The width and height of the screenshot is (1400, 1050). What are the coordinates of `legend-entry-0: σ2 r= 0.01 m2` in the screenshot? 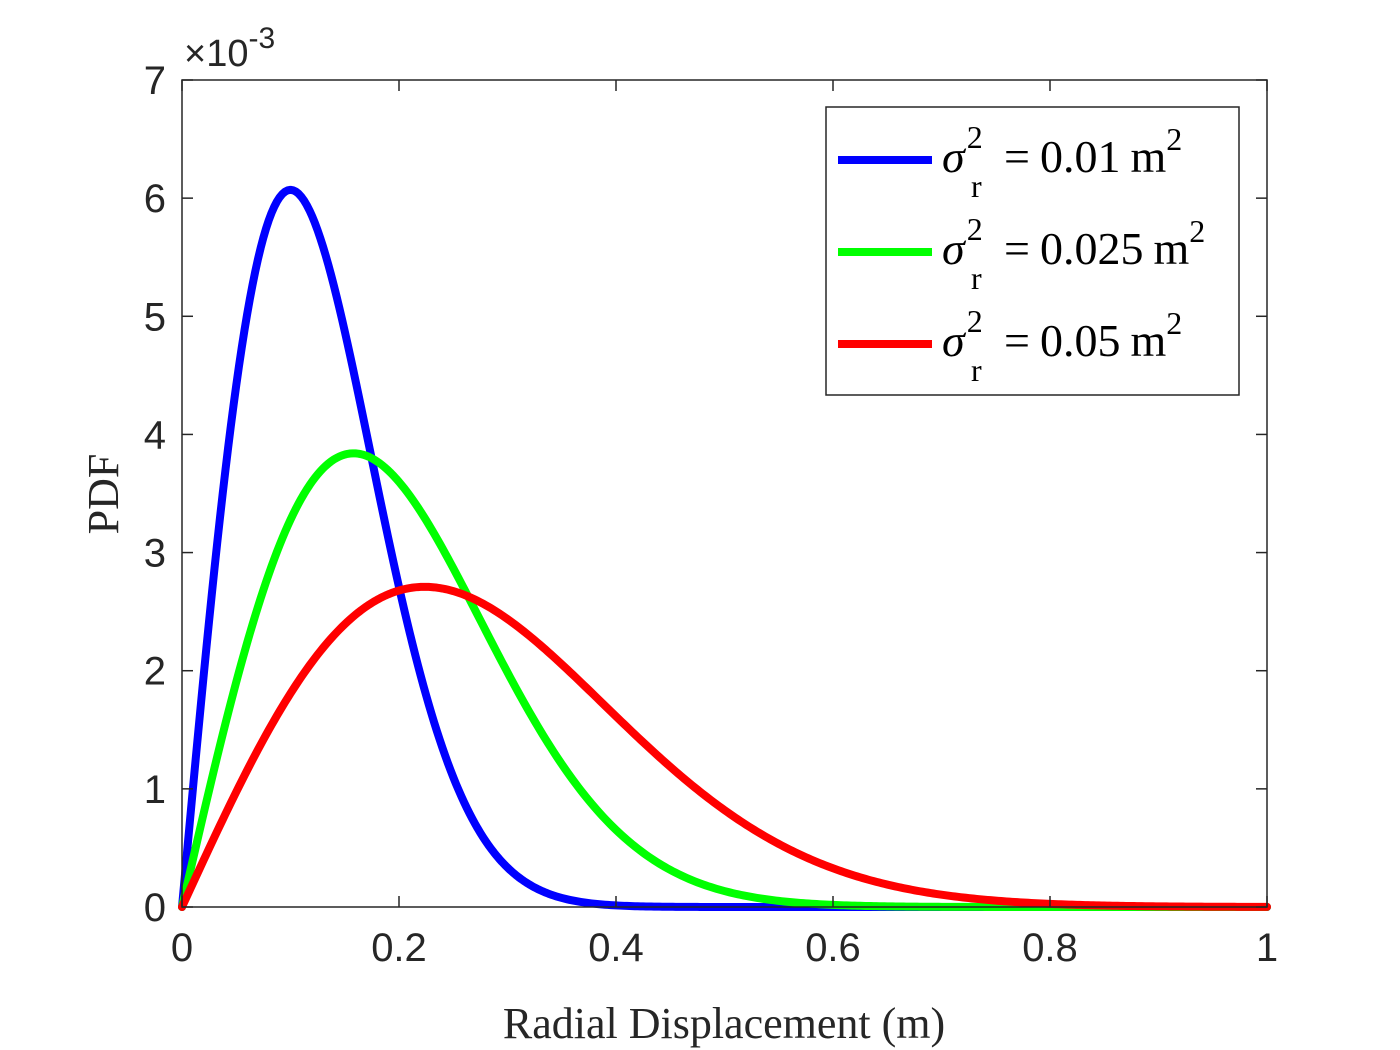 It's located at (1010, 161).